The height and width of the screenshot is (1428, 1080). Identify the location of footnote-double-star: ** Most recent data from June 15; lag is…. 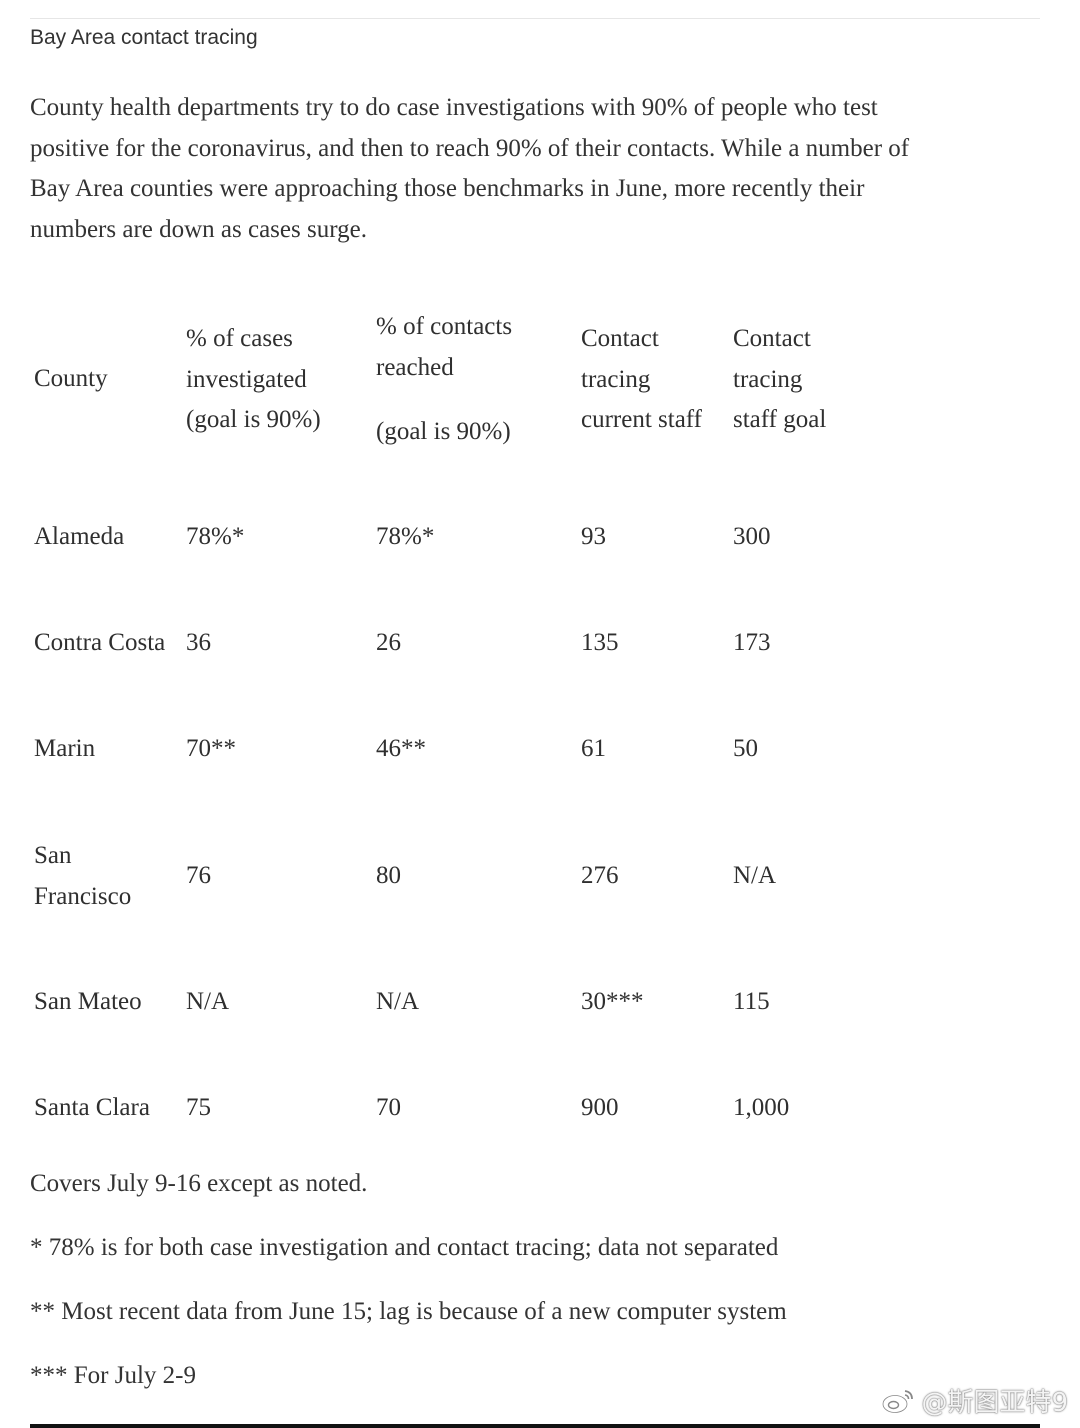
(408, 1311).